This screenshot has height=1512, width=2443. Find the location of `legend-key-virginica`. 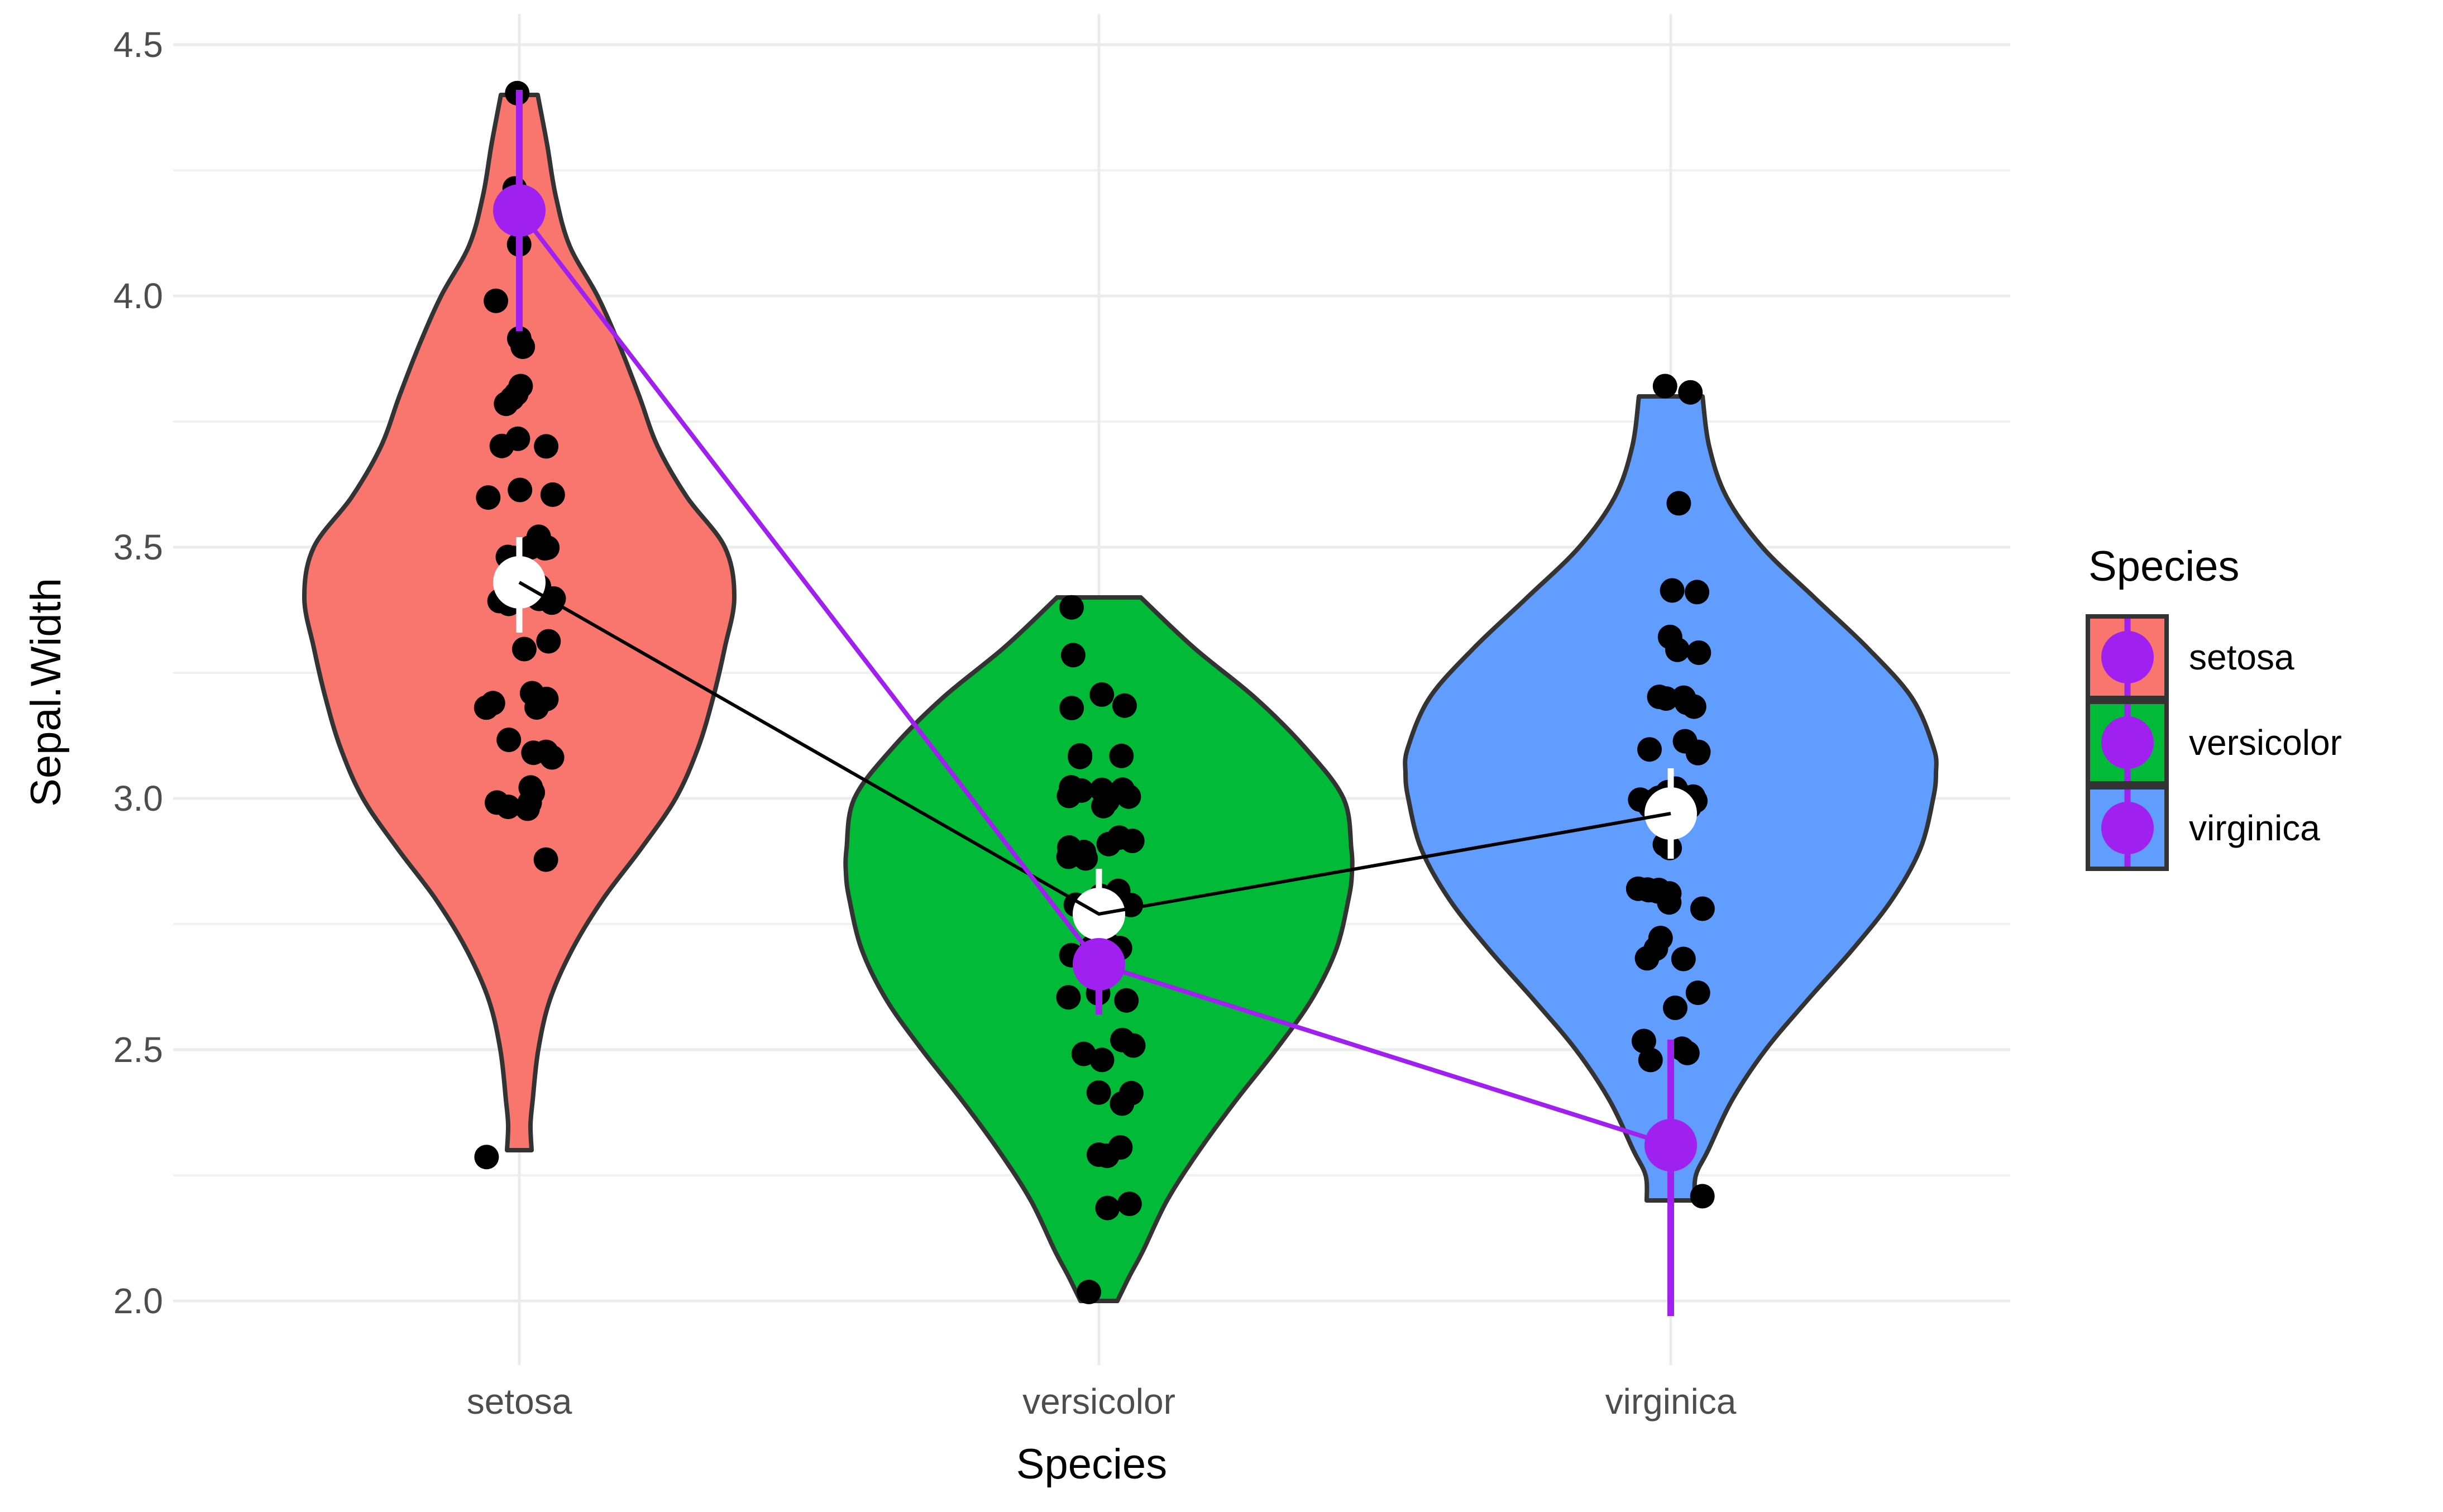

legend-key-virginica is located at coordinates (2127, 828).